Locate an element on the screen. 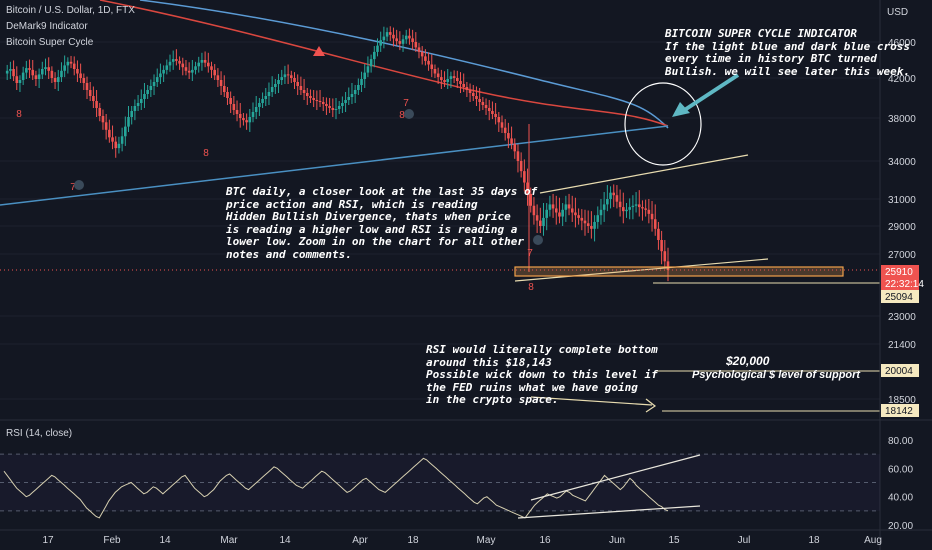 The width and height of the screenshot is (932, 550). demark-buy-icon is located at coordinates (409, 114).